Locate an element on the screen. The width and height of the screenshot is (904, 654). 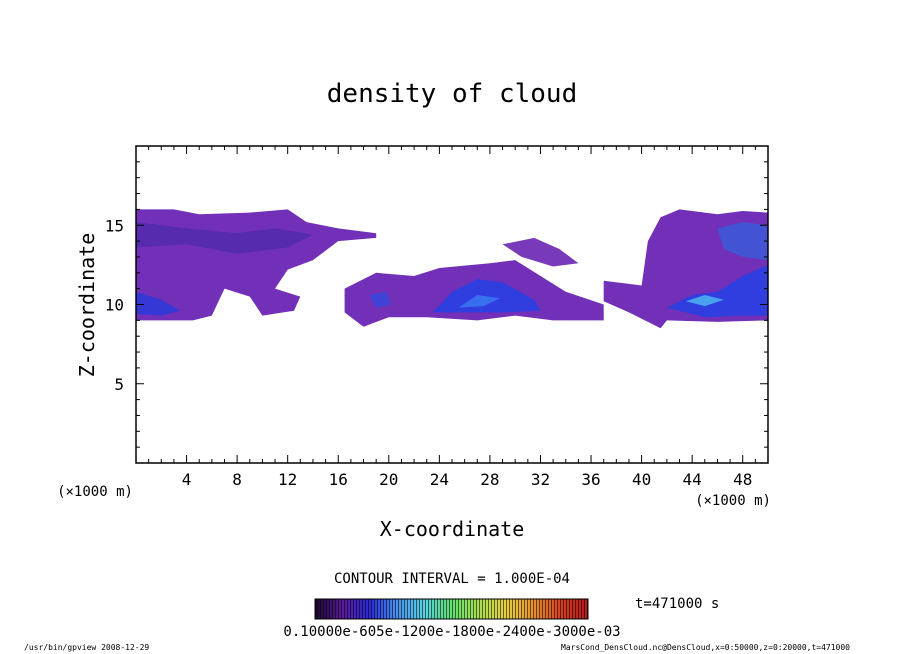
x-tick-label: 4 is located at coordinates (187, 479).